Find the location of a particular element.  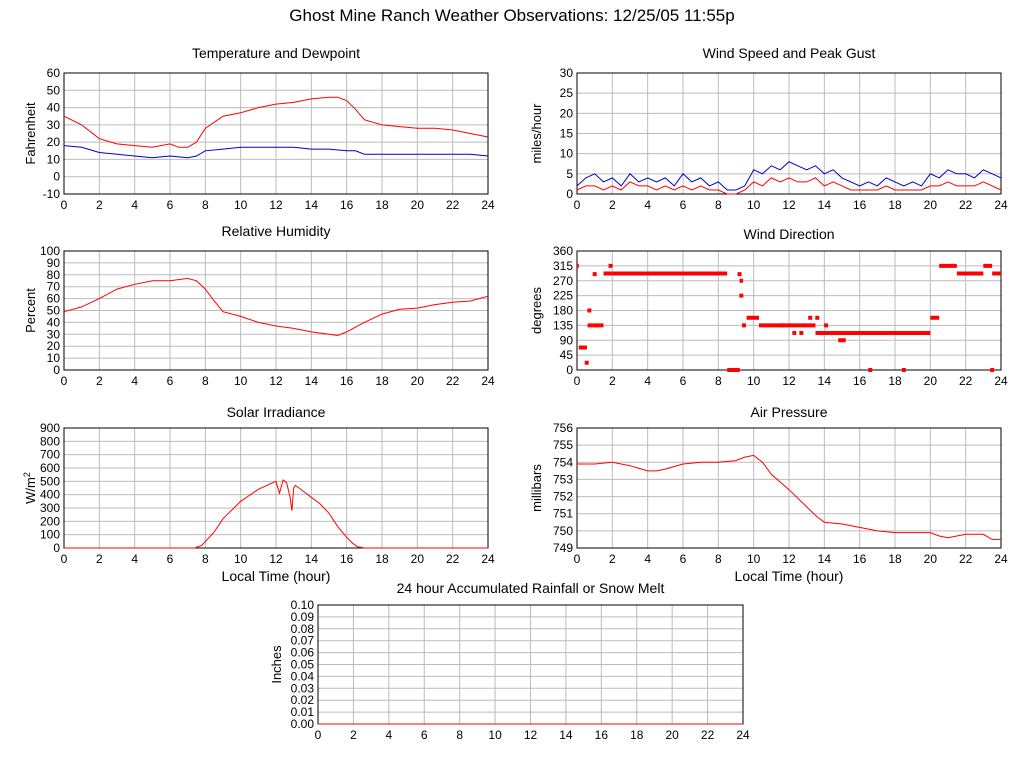

pressure-x-tick: 2 is located at coordinates (612, 559).